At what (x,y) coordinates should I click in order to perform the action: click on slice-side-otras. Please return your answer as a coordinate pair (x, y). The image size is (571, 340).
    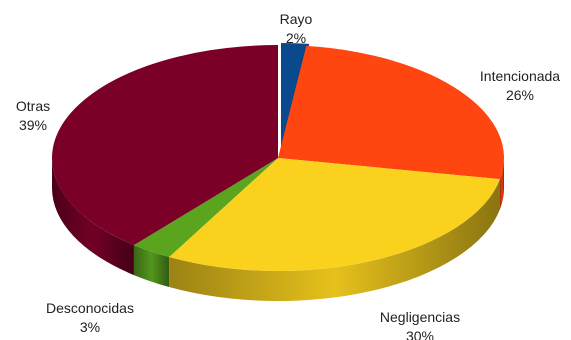
    Looking at the image, I should click on (93, 217).